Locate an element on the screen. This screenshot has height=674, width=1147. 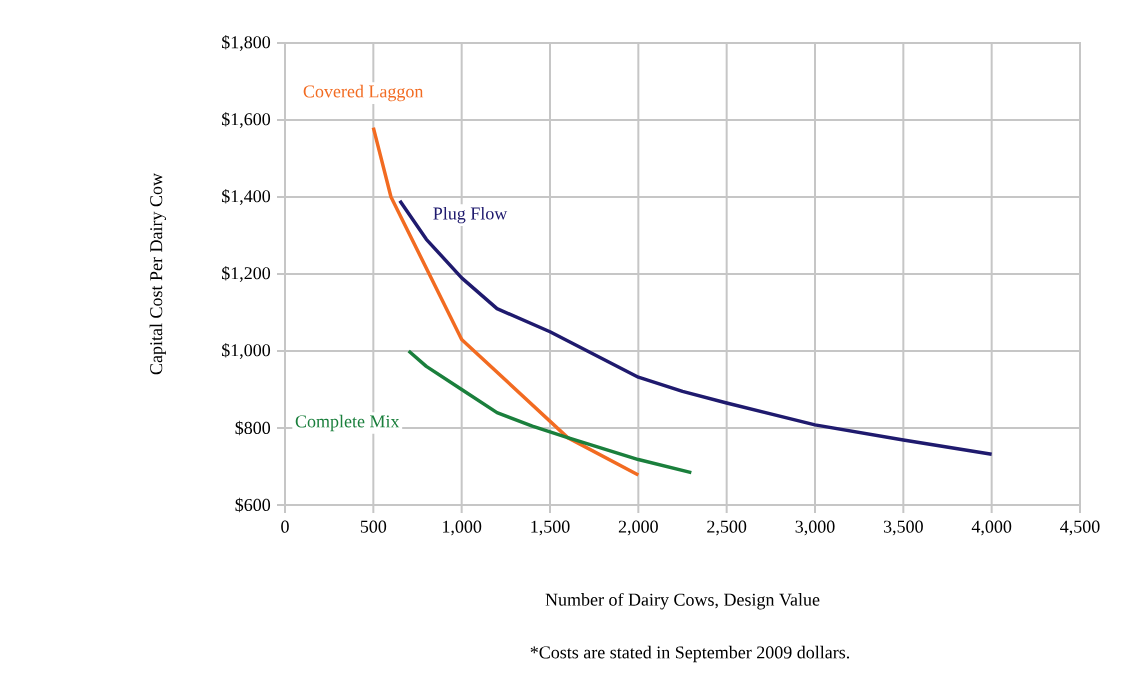
x-tick-label: 2,500 is located at coordinates (727, 528).